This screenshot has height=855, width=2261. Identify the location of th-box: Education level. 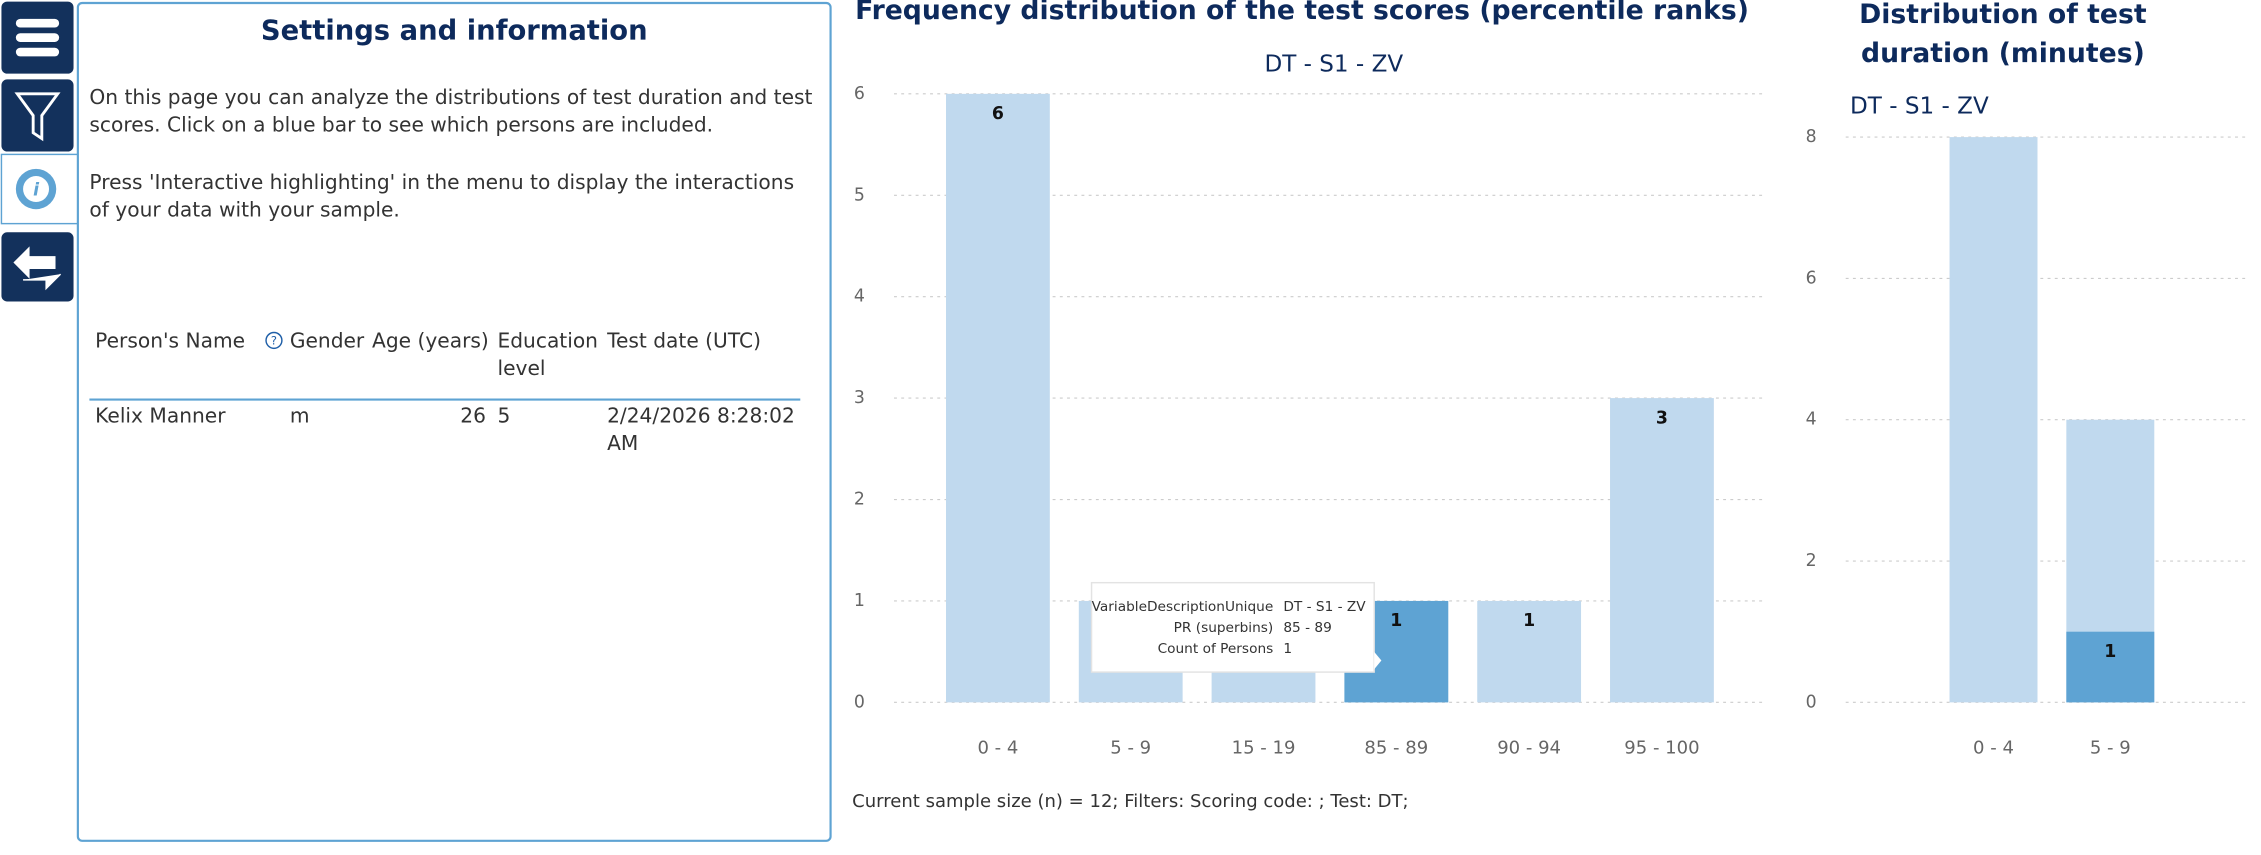
(547, 355).